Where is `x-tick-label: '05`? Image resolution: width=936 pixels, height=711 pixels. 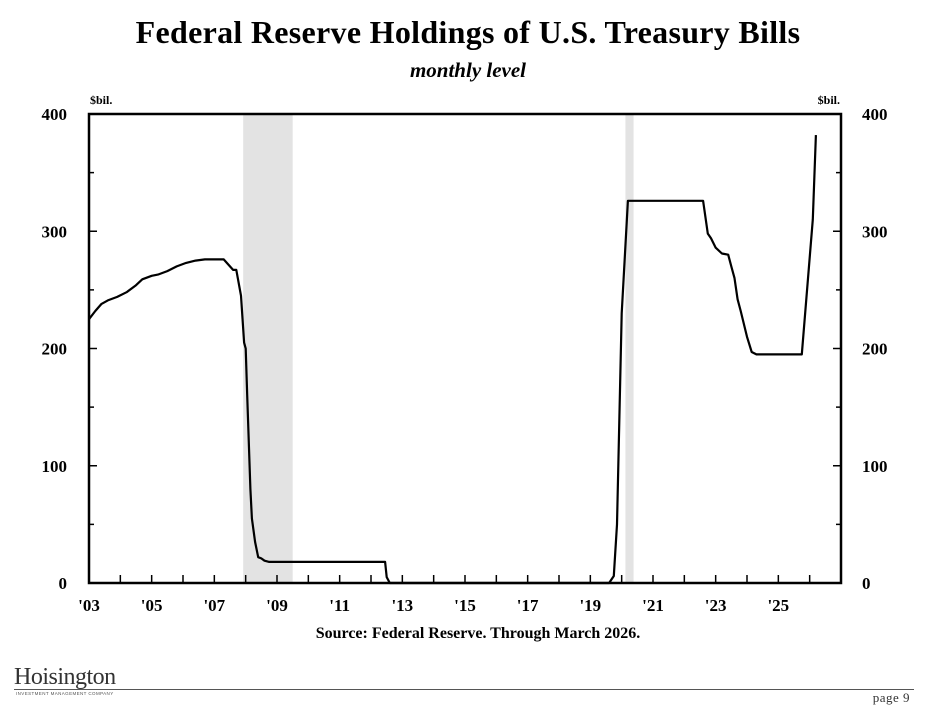 x-tick-label: '05 is located at coordinates (152, 605).